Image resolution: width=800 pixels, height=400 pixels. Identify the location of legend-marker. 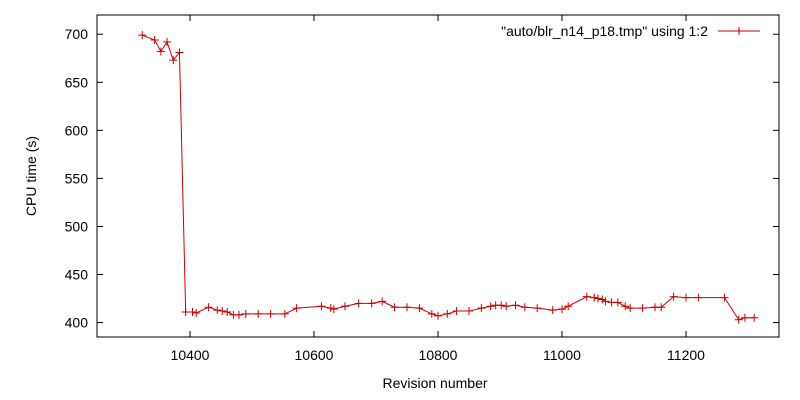
(739, 31).